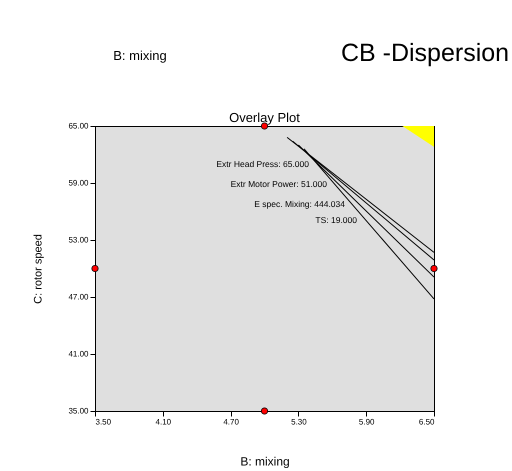  What do you see at coordinates (79, 240) in the screenshot?
I see `y-tick-label: 53.00` at bounding box center [79, 240].